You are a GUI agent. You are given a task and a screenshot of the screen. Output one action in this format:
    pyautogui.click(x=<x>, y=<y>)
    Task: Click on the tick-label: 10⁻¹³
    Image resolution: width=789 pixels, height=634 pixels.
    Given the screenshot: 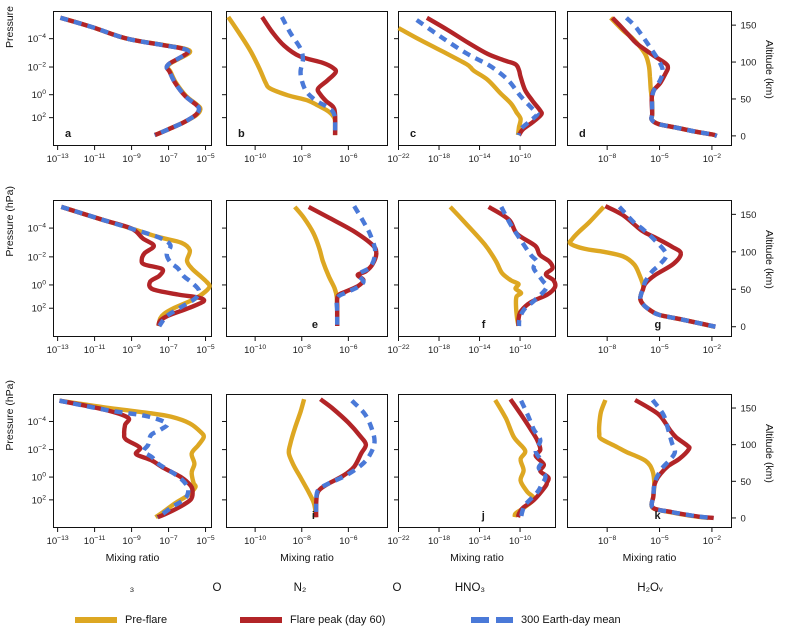 What is the action you would take?
    pyautogui.click(x=58, y=350)
    